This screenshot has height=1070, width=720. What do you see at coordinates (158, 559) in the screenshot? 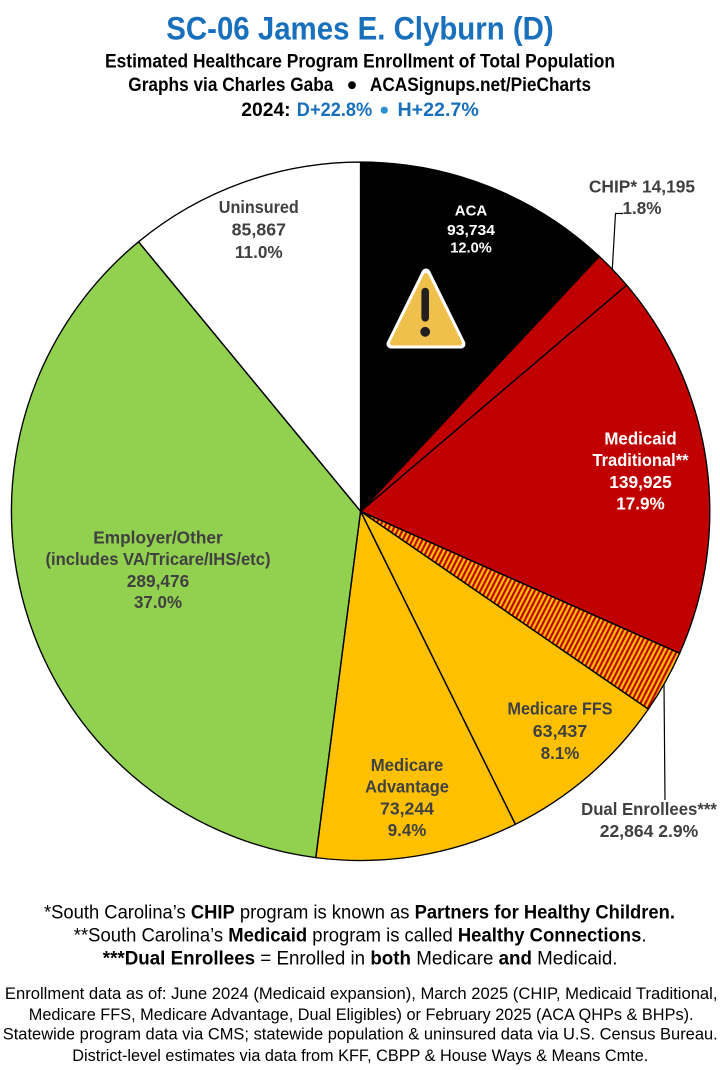
I see `svg-text: (includes VA/Tricare/IHS/etc)` at bounding box center [158, 559].